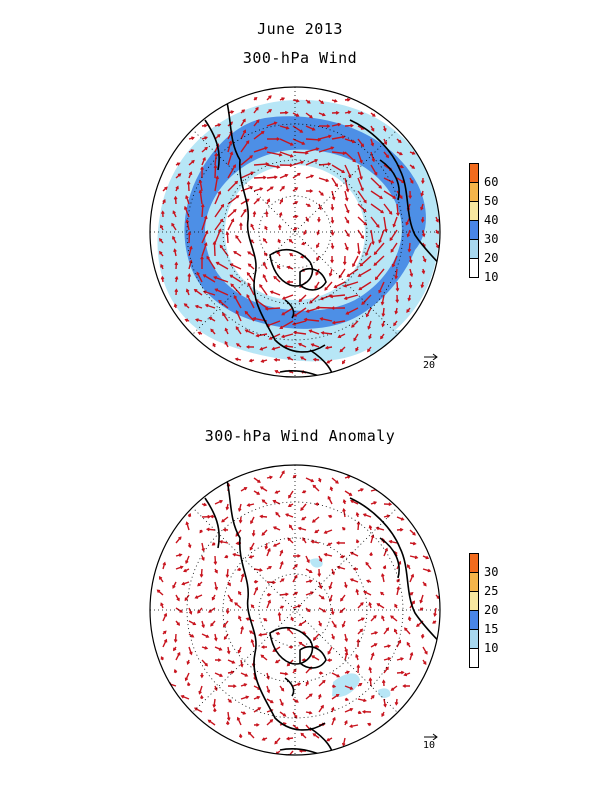 This screenshot has height=800, width=600. What do you see at coordinates (491, 182) in the screenshot?
I see `top-cbar-label: 60` at bounding box center [491, 182].